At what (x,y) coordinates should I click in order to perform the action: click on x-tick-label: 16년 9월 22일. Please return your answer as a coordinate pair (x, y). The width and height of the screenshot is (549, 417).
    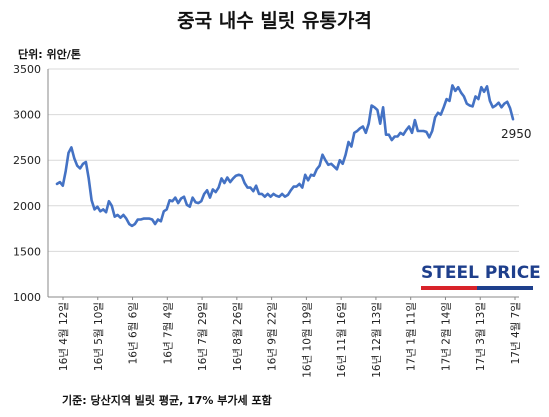
    Looking at the image, I should click on (272, 336).